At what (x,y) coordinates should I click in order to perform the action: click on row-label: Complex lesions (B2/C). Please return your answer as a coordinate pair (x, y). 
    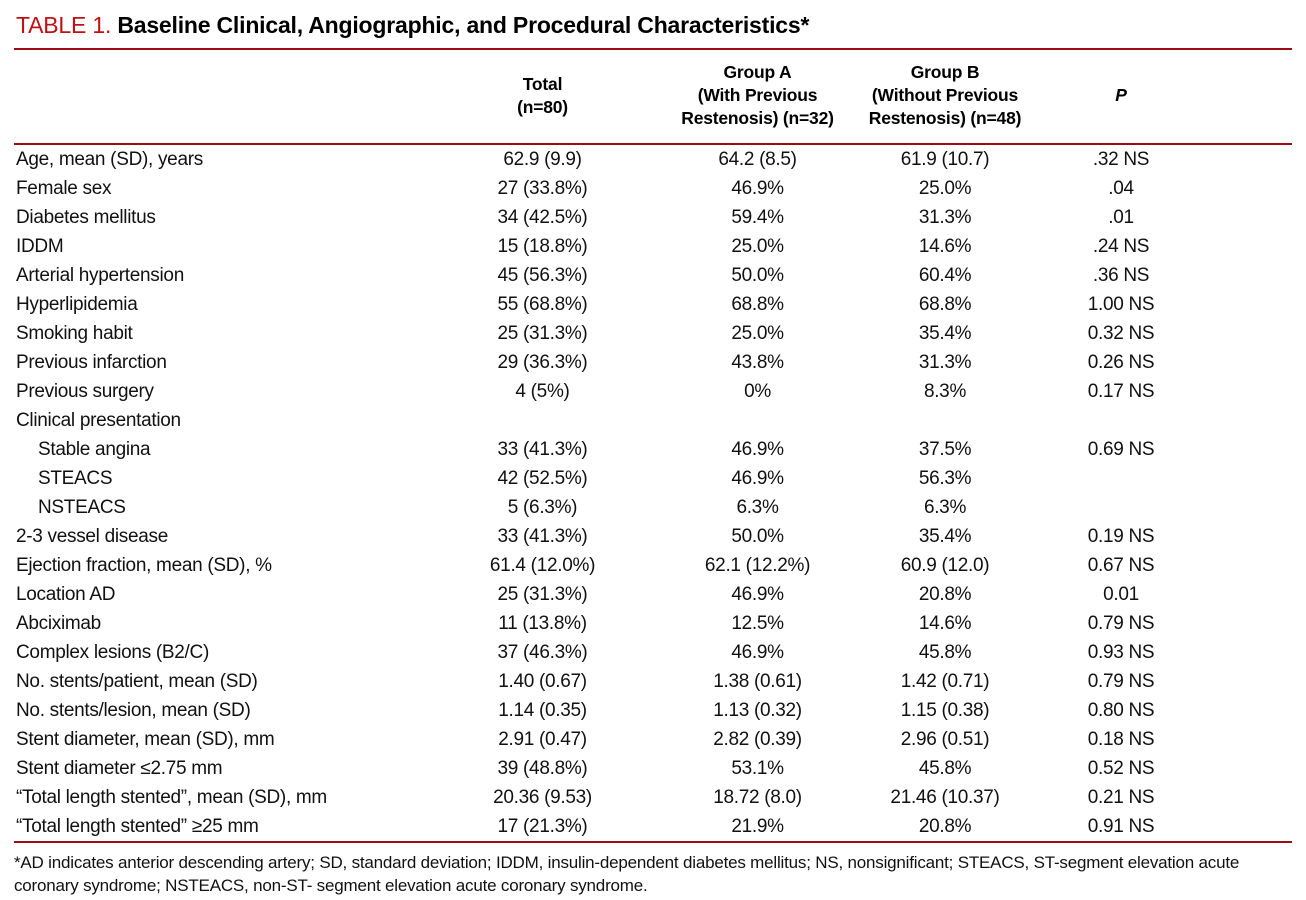
    Looking at the image, I should click on (112, 652).